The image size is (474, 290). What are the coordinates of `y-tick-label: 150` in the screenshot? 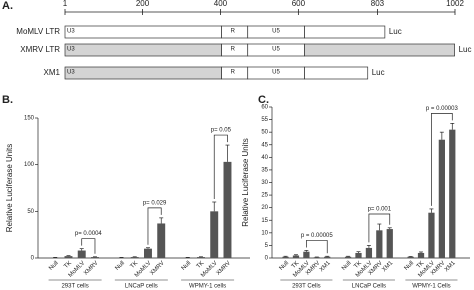 It's located at (29, 119).